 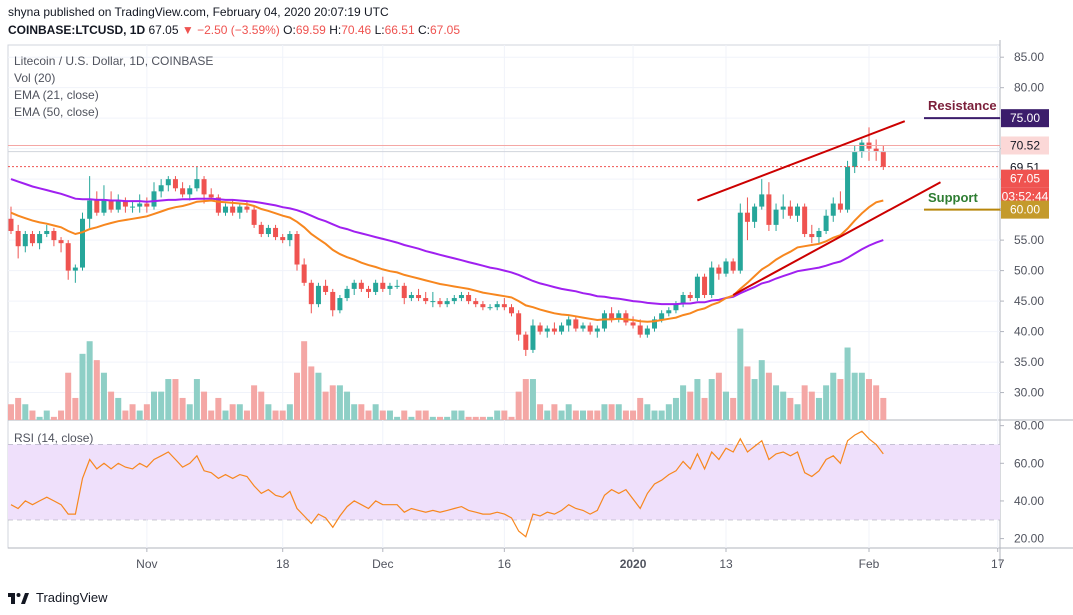 What do you see at coordinates (58, 597) in the screenshot?
I see `tradingview-logo: TradingView` at bounding box center [58, 597].